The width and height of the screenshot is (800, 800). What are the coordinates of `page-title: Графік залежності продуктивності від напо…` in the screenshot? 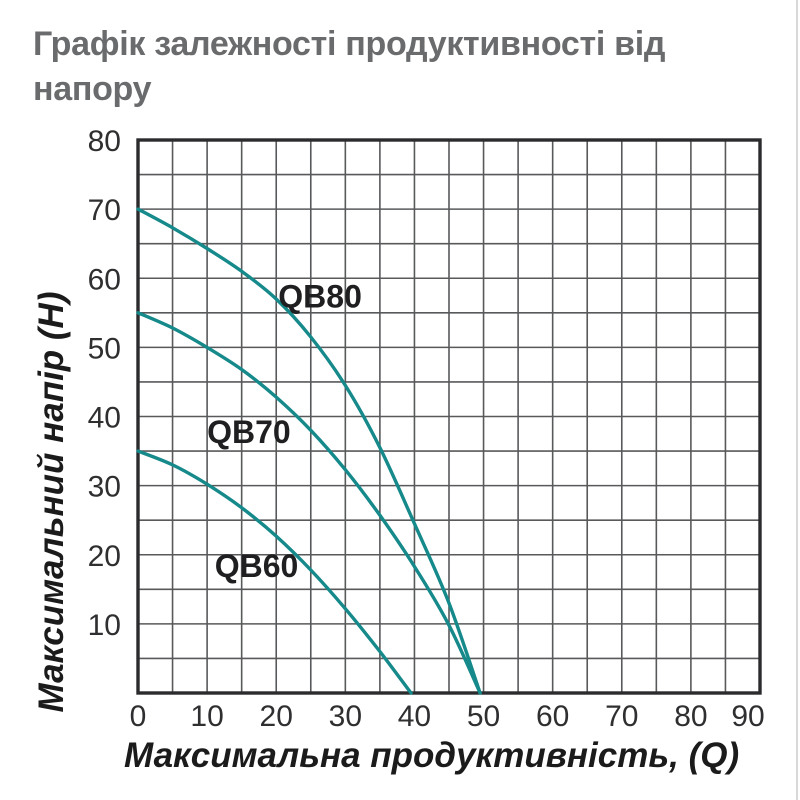 It's located at (395, 67).